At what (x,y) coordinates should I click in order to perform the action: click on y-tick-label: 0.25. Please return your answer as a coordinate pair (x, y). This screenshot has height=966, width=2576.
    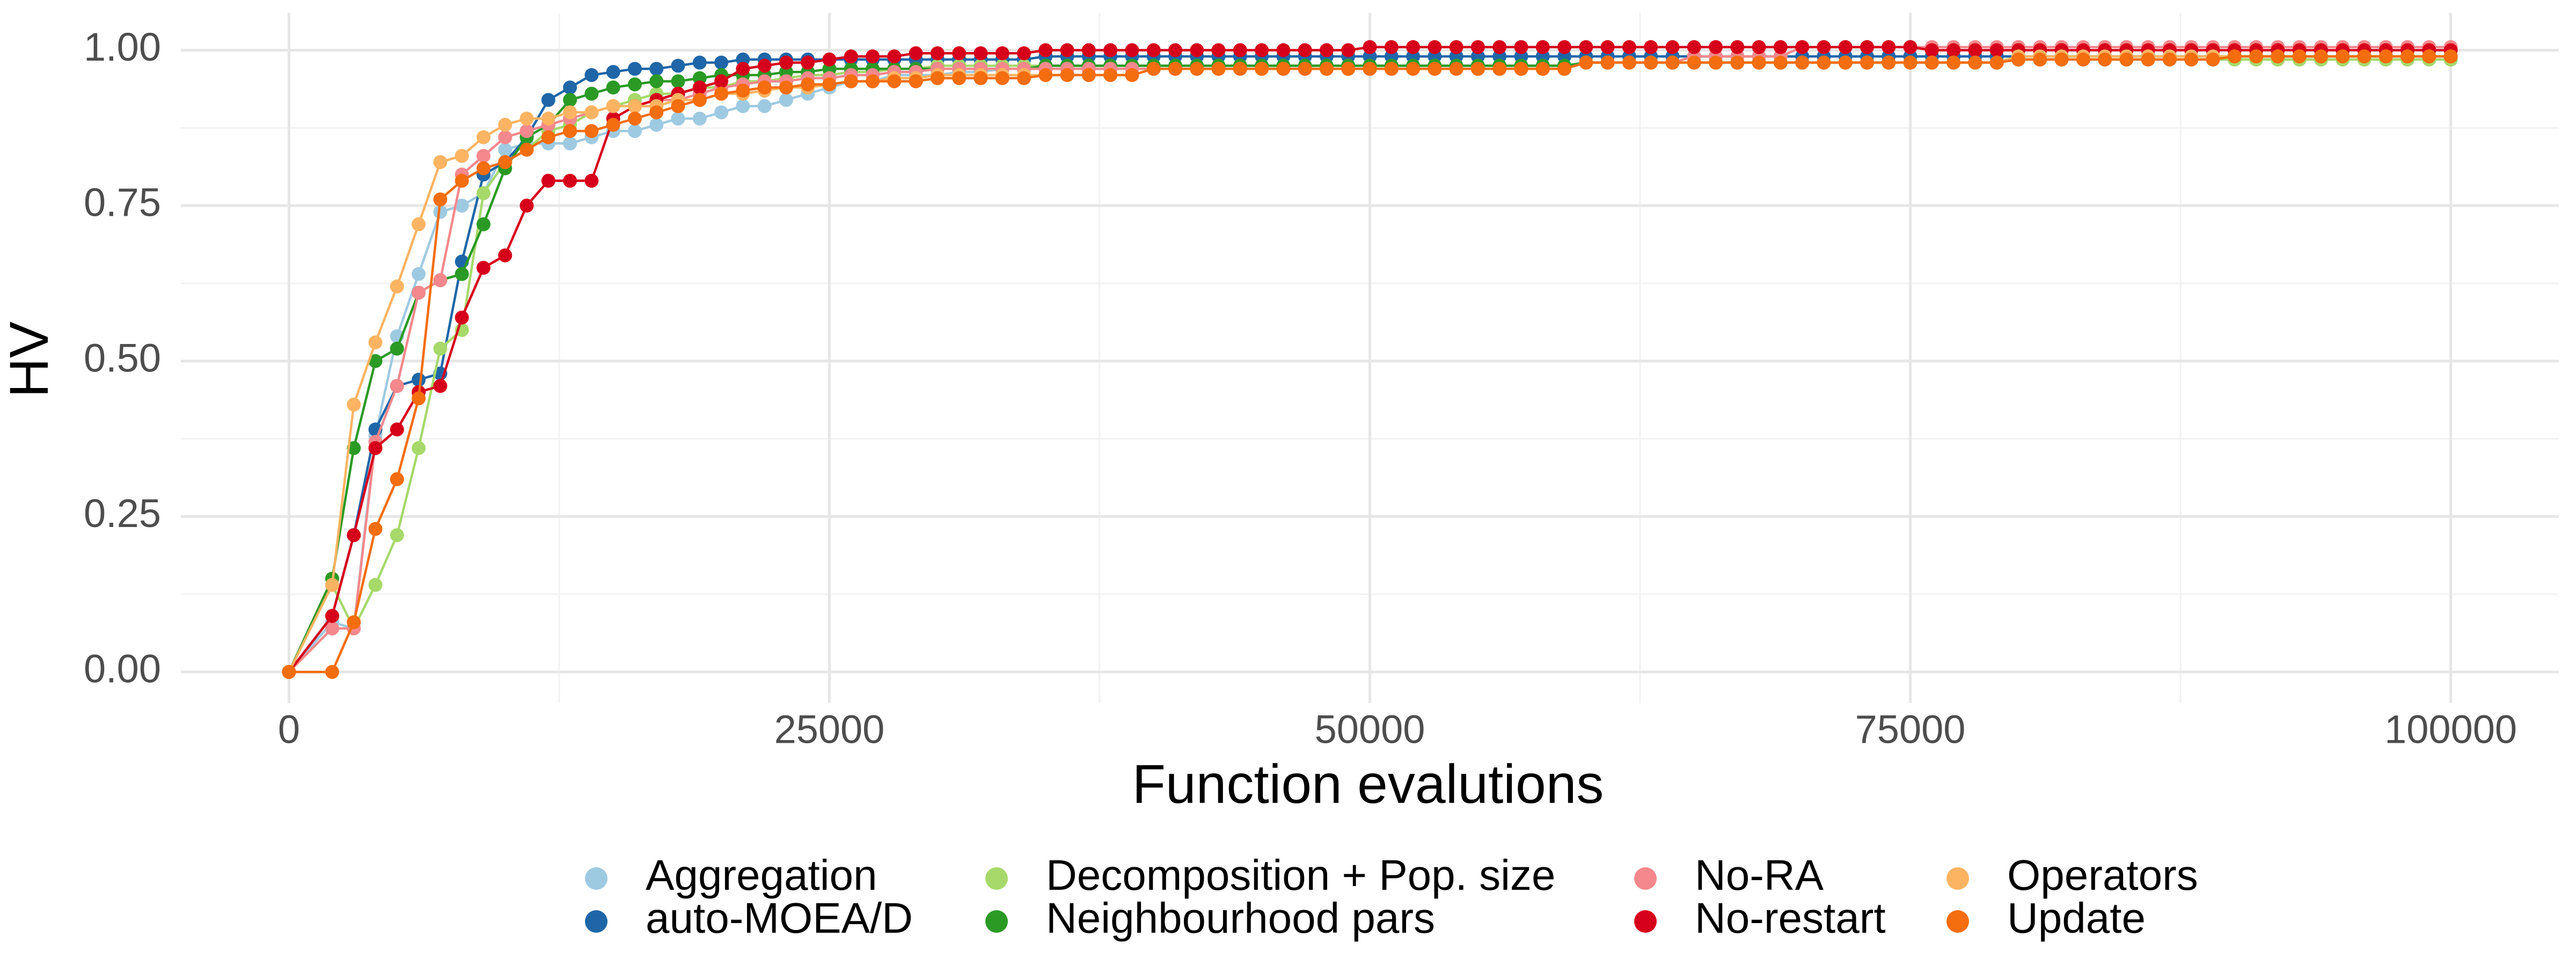
    Looking at the image, I should click on (122, 513).